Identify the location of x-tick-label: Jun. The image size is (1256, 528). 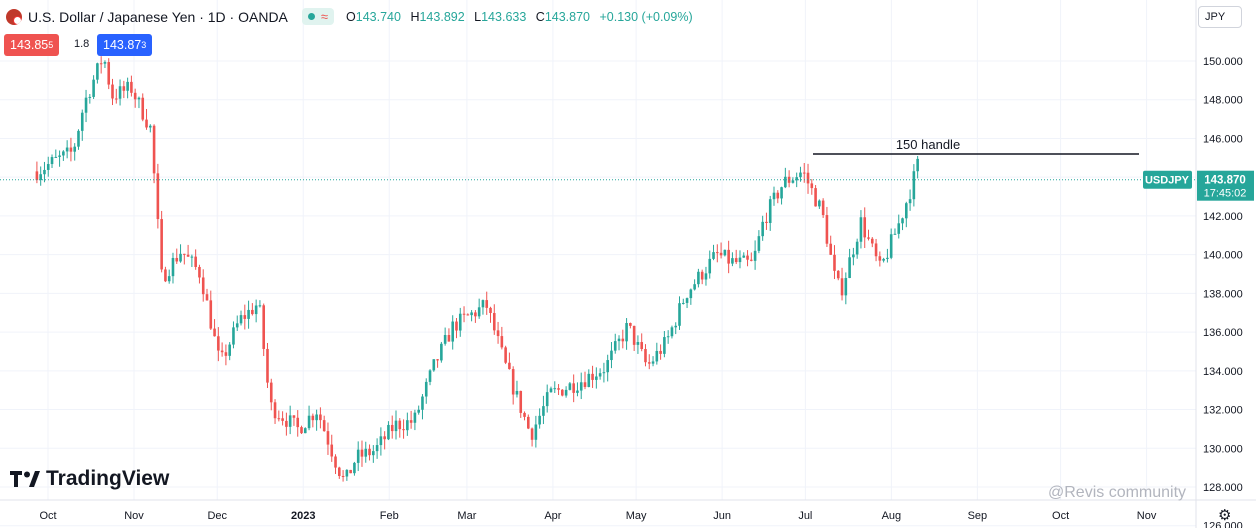
(722, 516).